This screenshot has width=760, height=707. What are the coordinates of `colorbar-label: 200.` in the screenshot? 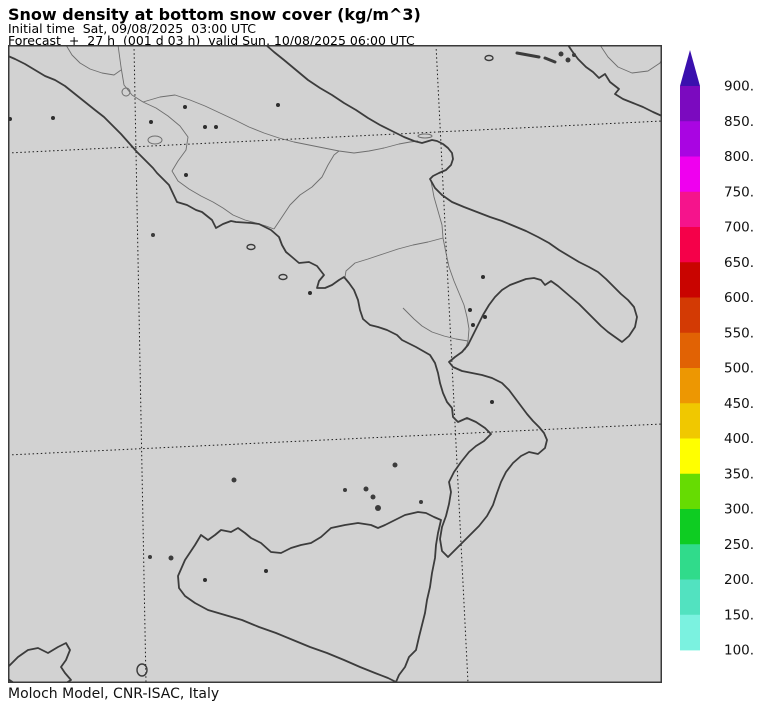 It's located at (739, 580).